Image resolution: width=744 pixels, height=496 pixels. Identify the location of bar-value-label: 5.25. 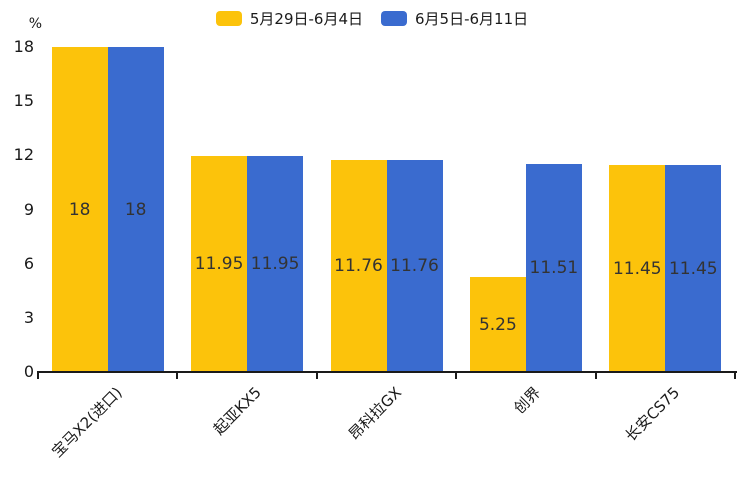
(497, 324).